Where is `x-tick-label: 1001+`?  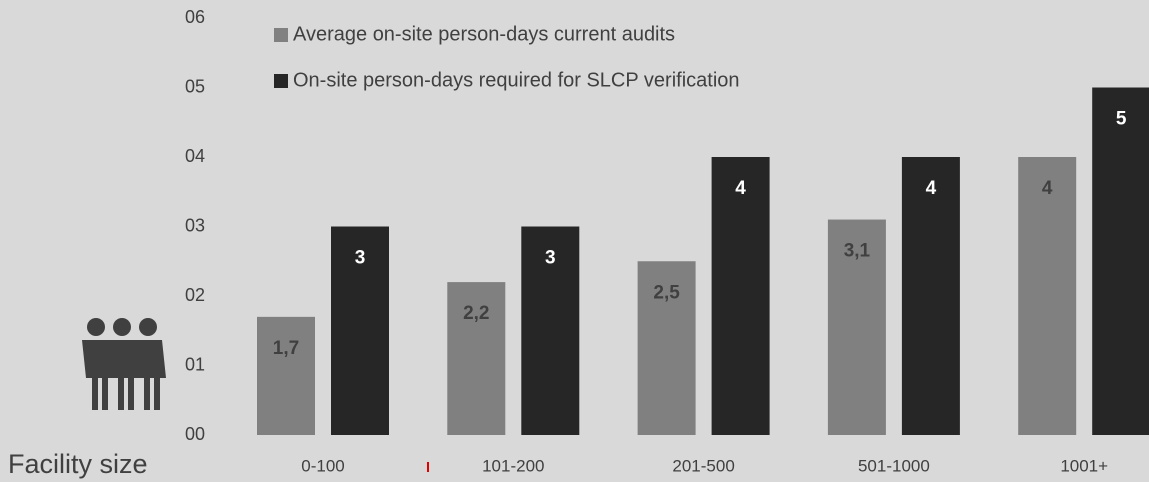
x-tick-label: 1001+ is located at coordinates (1084, 465).